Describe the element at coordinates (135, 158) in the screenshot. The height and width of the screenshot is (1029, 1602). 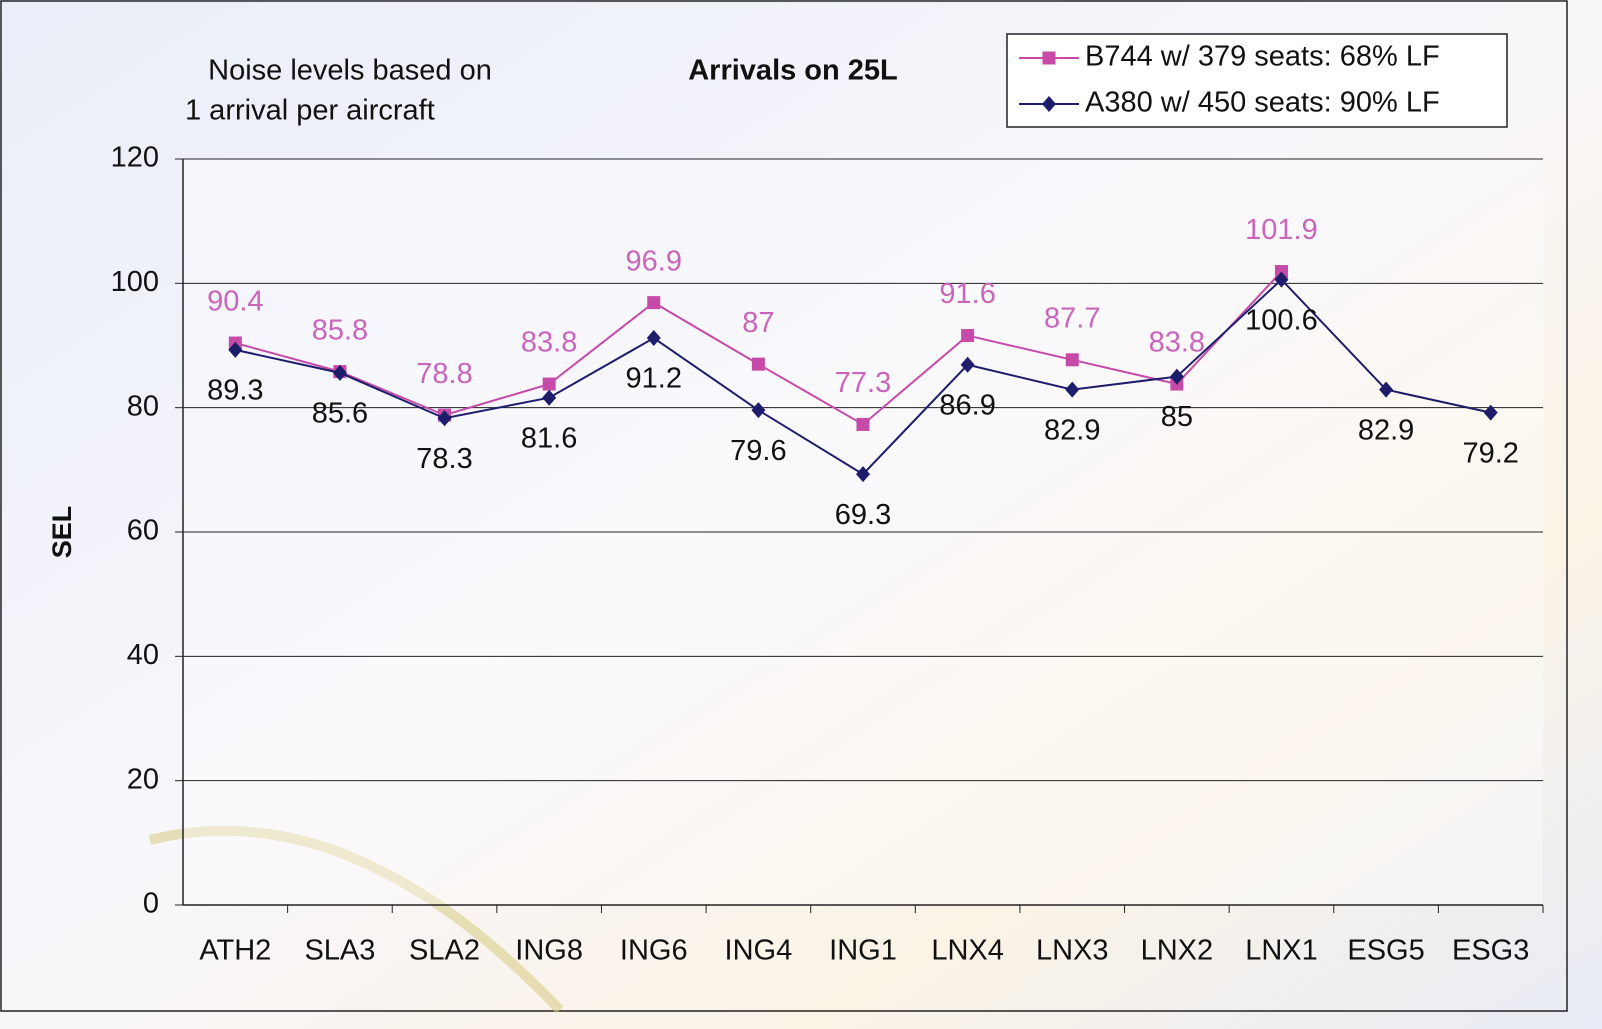
I see `y-tick-label: 120` at that location.